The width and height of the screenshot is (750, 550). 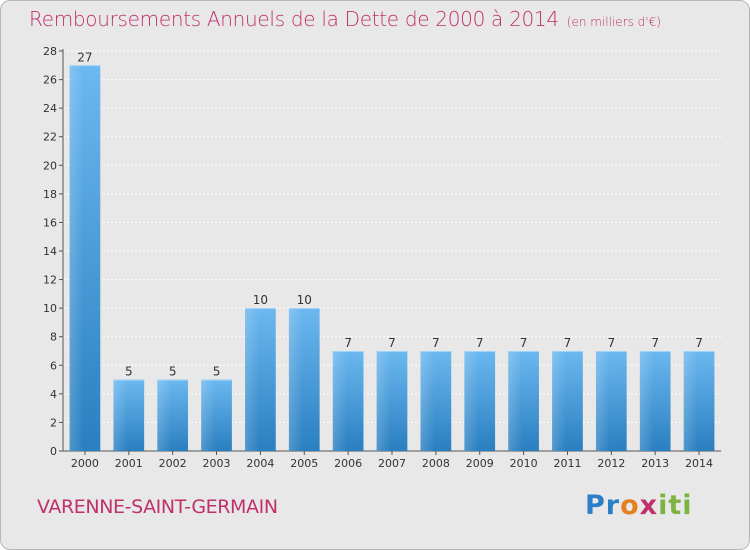 I want to click on data-label: 27, so click(x=84, y=57).